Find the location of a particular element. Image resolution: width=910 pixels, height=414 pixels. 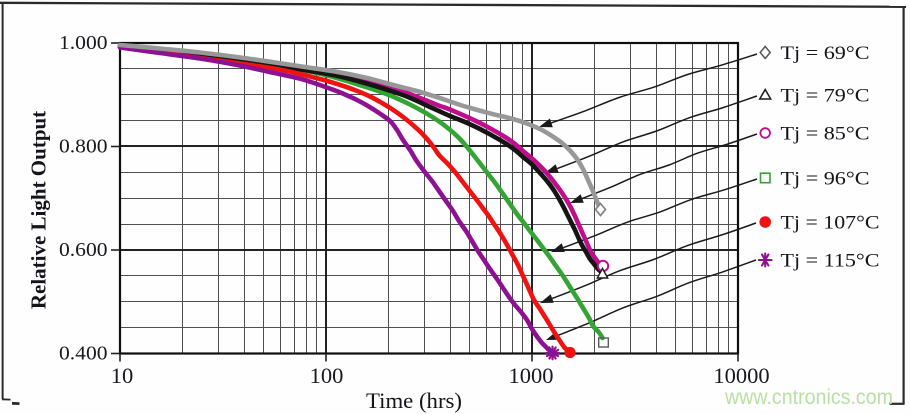

svg-text: Tj = 115°C is located at coordinates (830, 261).